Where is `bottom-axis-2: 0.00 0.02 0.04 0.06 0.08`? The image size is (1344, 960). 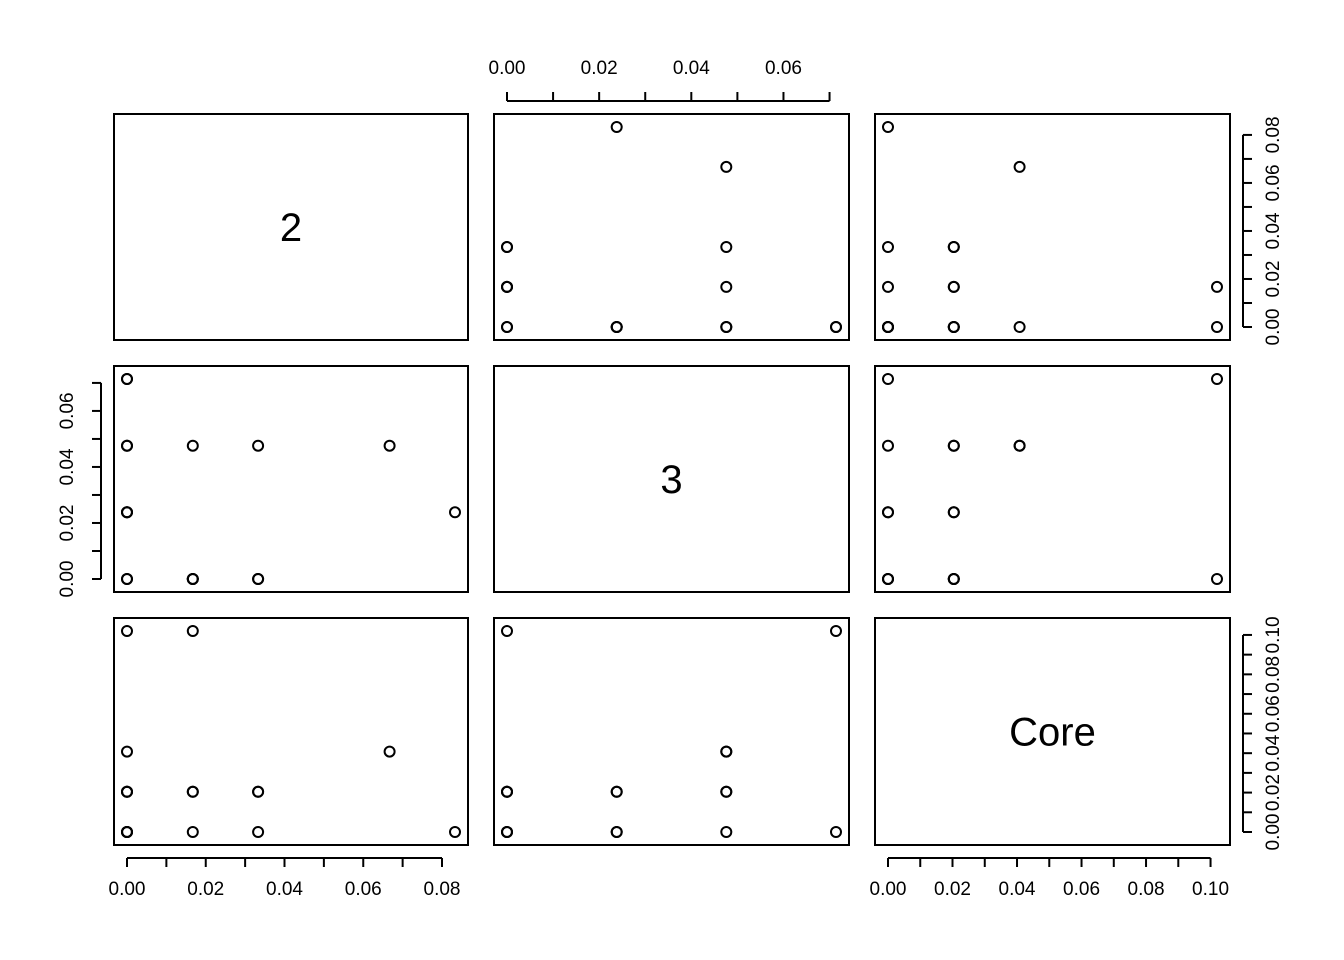 bottom-axis-2: 0.00 0.02 0.04 0.06 0.08 is located at coordinates (285, 878).